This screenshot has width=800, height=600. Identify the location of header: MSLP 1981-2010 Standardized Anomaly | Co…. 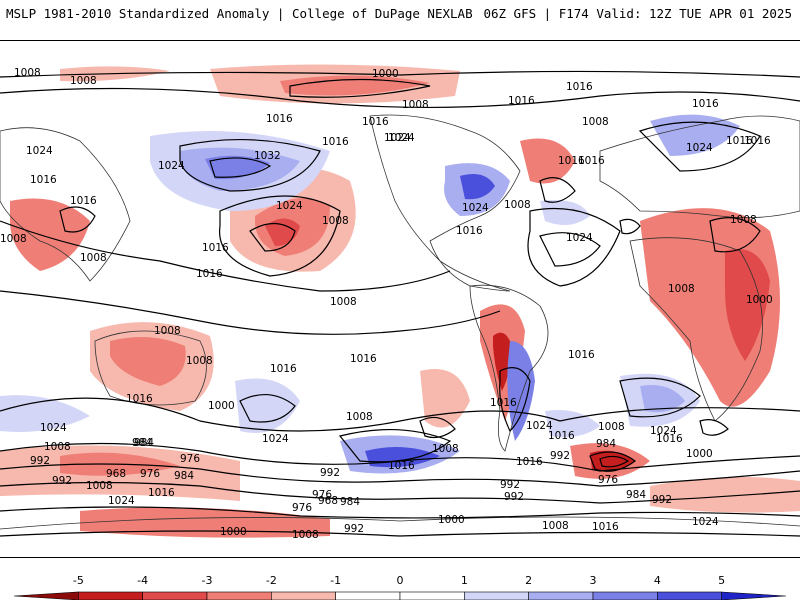
(400, 15).